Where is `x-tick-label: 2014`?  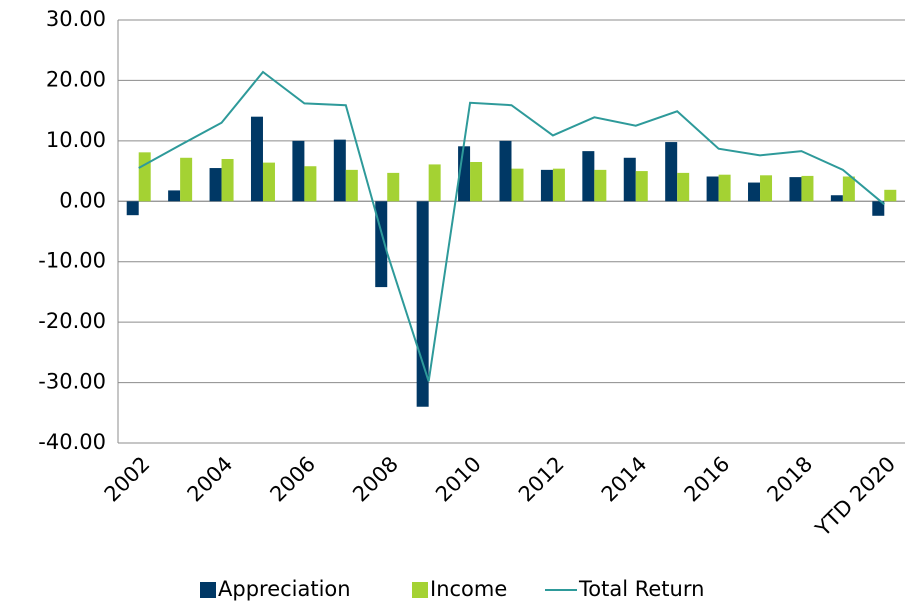 x-tick-label: 2014 is located at coordinates (624, 479).